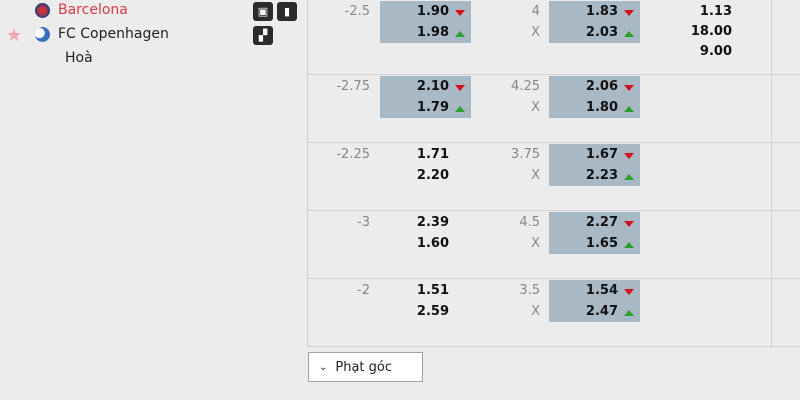  Describe the element at coordinates (113, 34) in the screenshot. I see `away-team-name: FC Copenhagen` at that location.